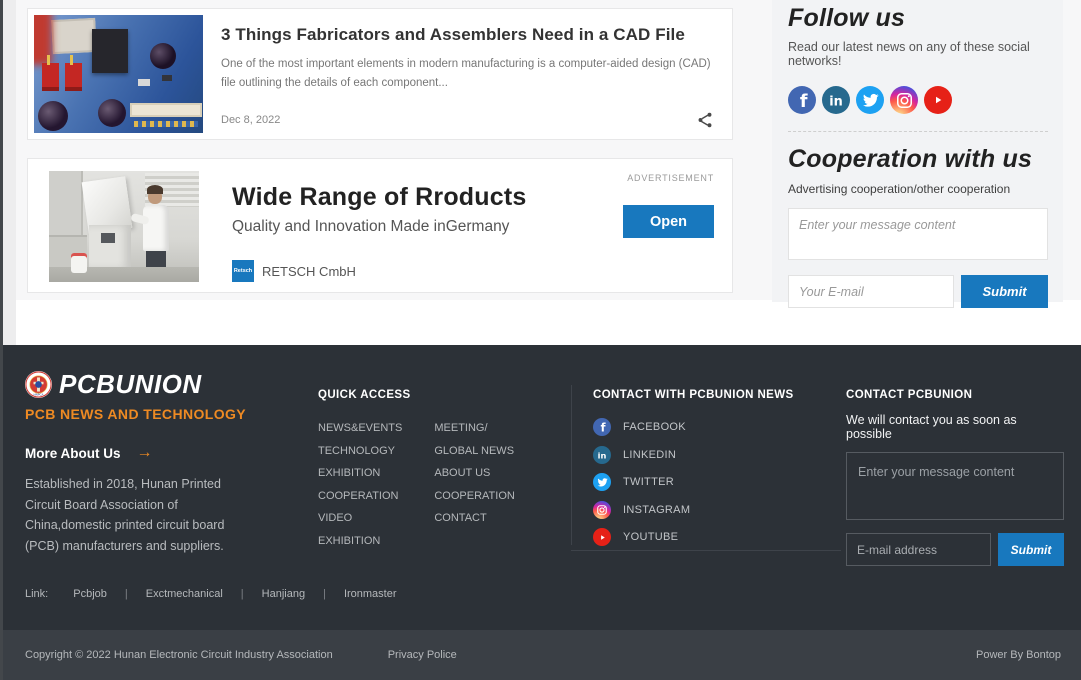 The image size is (1081, 680). Describe the element at coordinates (243, 271) in the screenshot. I see `retsch-logo: Retsch` at that location.